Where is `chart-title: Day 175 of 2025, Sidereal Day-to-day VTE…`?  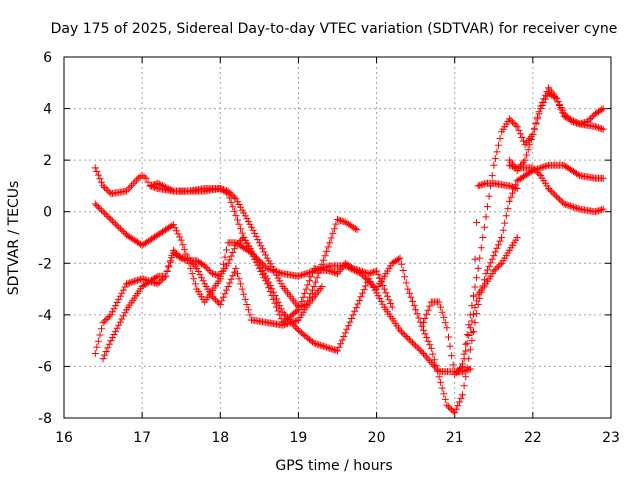
chart-title: Day 175 of 2025, Sidereal Day-to-day VTE… is located at coordinates (334, 29).